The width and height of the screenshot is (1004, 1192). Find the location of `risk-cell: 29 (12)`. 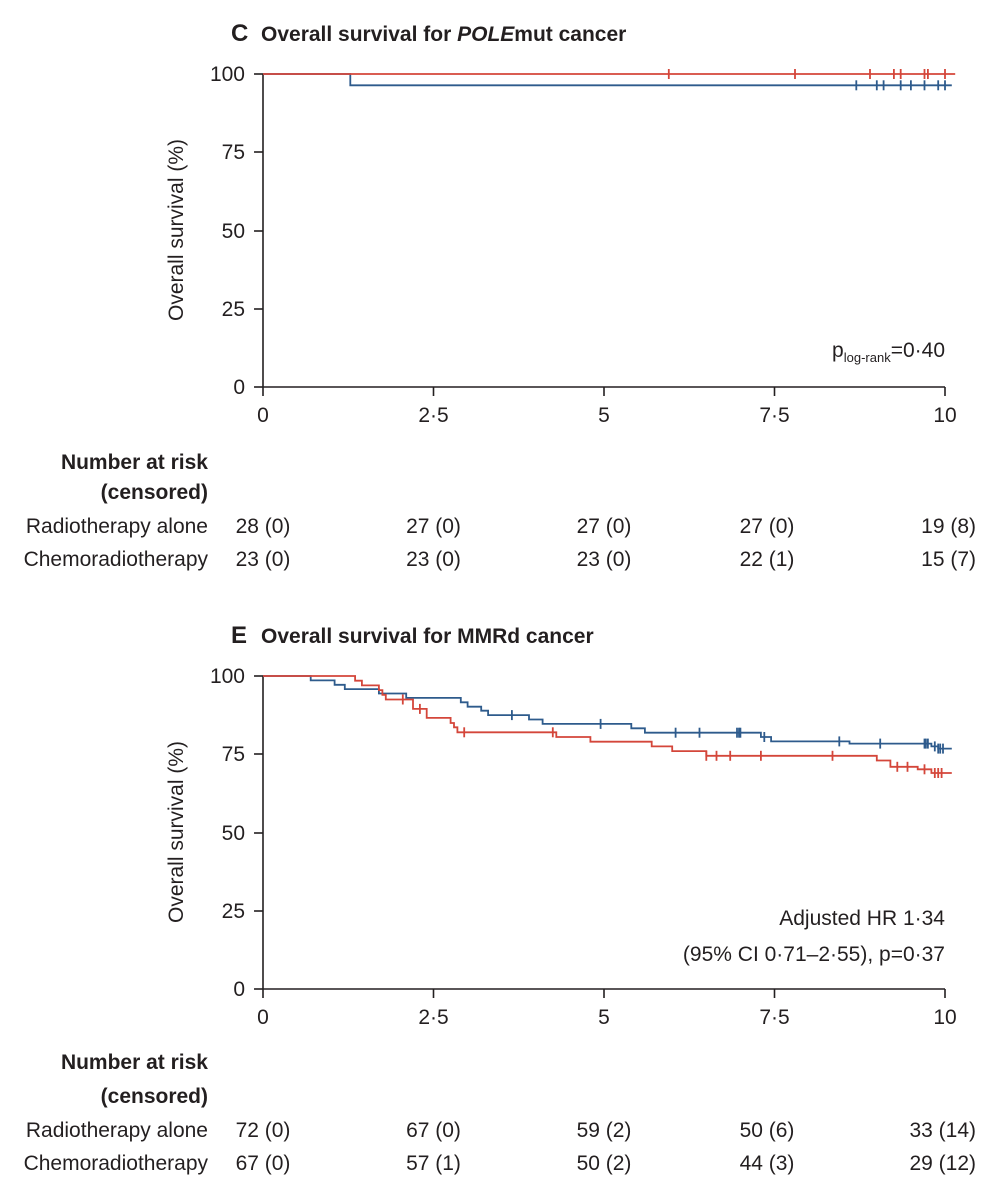

risk-cell: 29 (12) is located at coordinates (942, 1163).